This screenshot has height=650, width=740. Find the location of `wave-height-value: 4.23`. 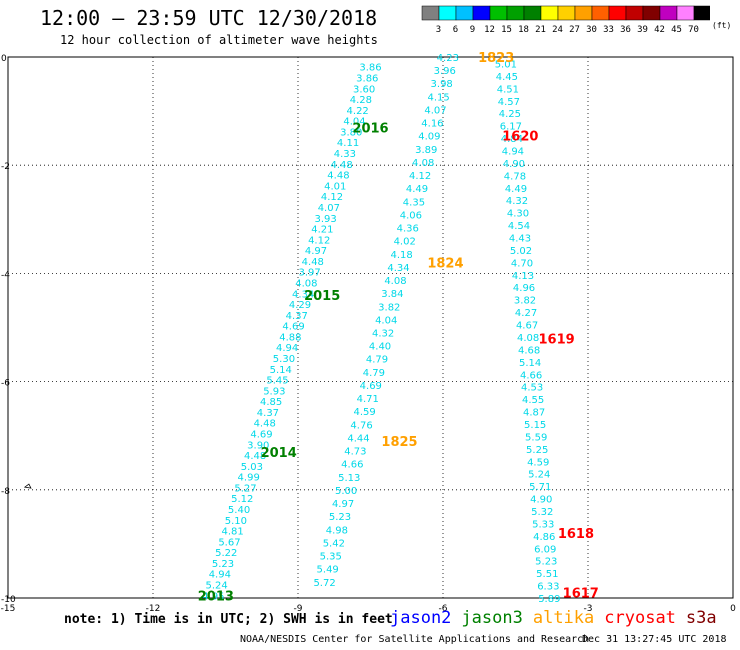

wave-height-value: 4.23 is located at coordinates (448, 58).